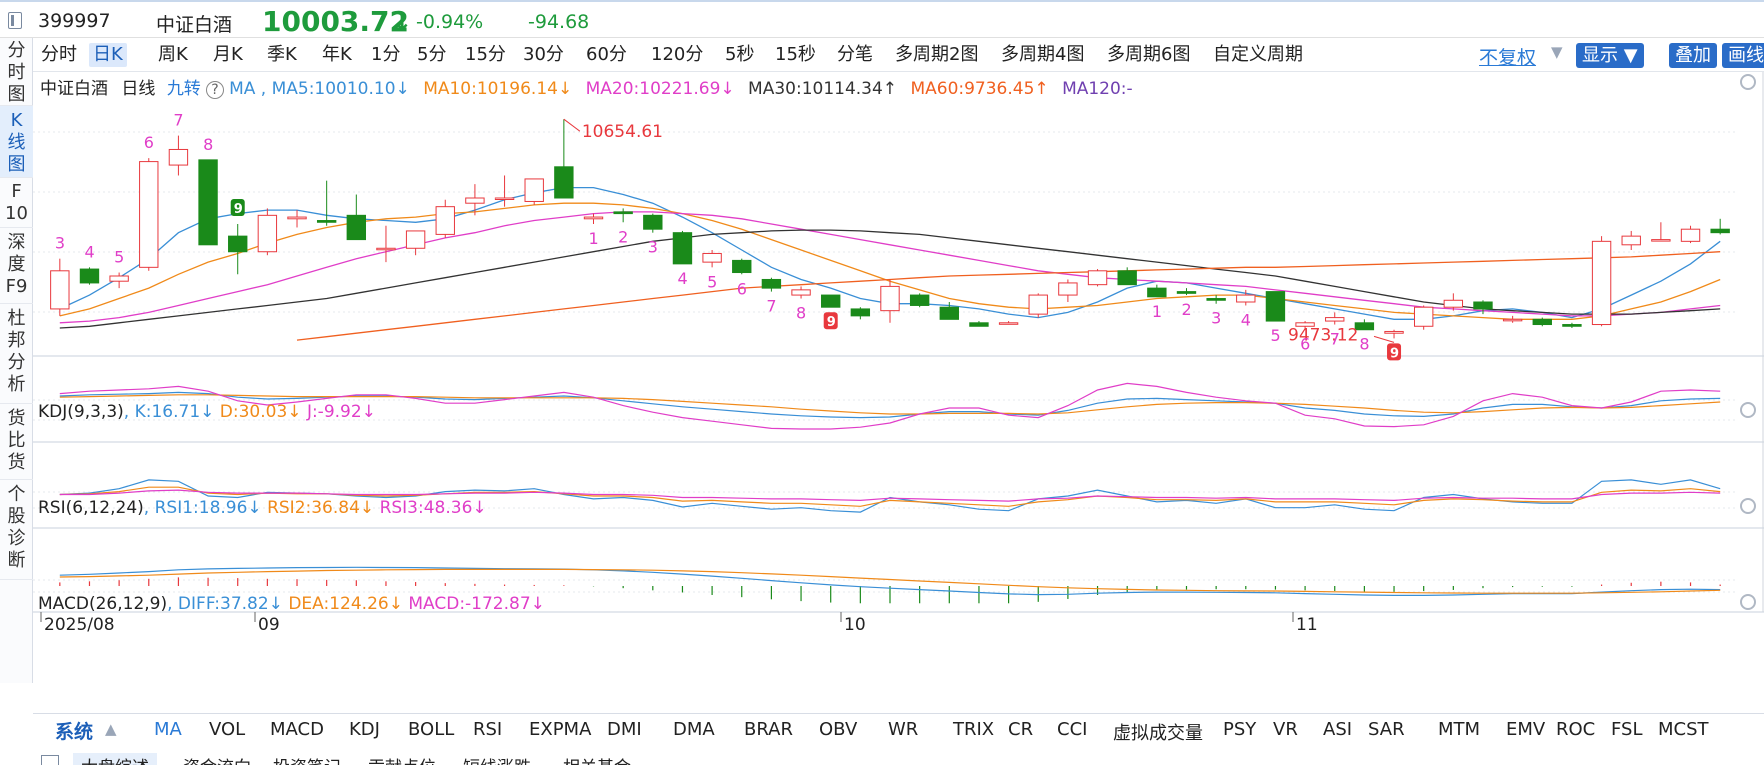 The height and width of the screenshot is (765, 1764). What do you see at coordinates (488, 729) in the screenshot?
I see `indicator-5: RSI` at bounding box center [488, 729].